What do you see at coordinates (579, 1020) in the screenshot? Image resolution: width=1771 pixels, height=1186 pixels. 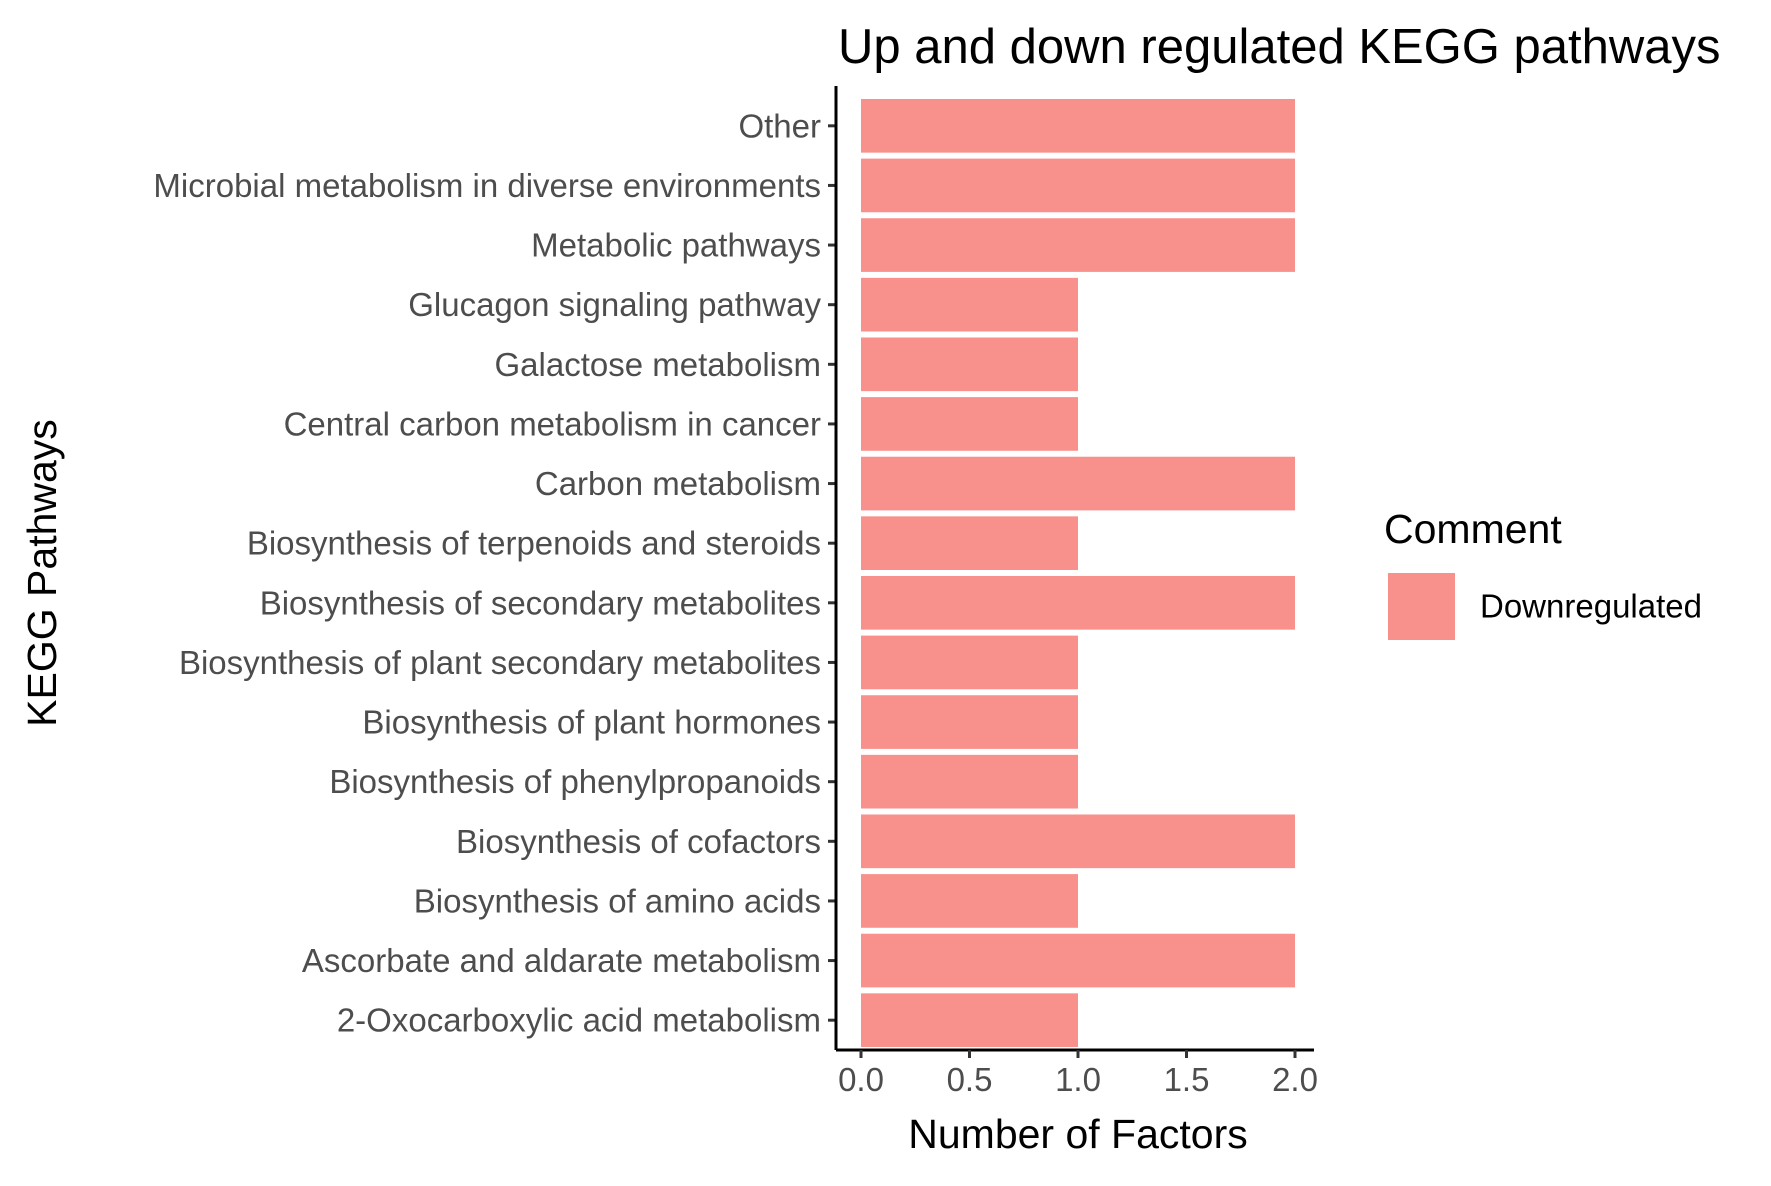 I see `y-tick-label: 2-Oxocarboxylic acid metabolism` at bounding box center [579, 1020].